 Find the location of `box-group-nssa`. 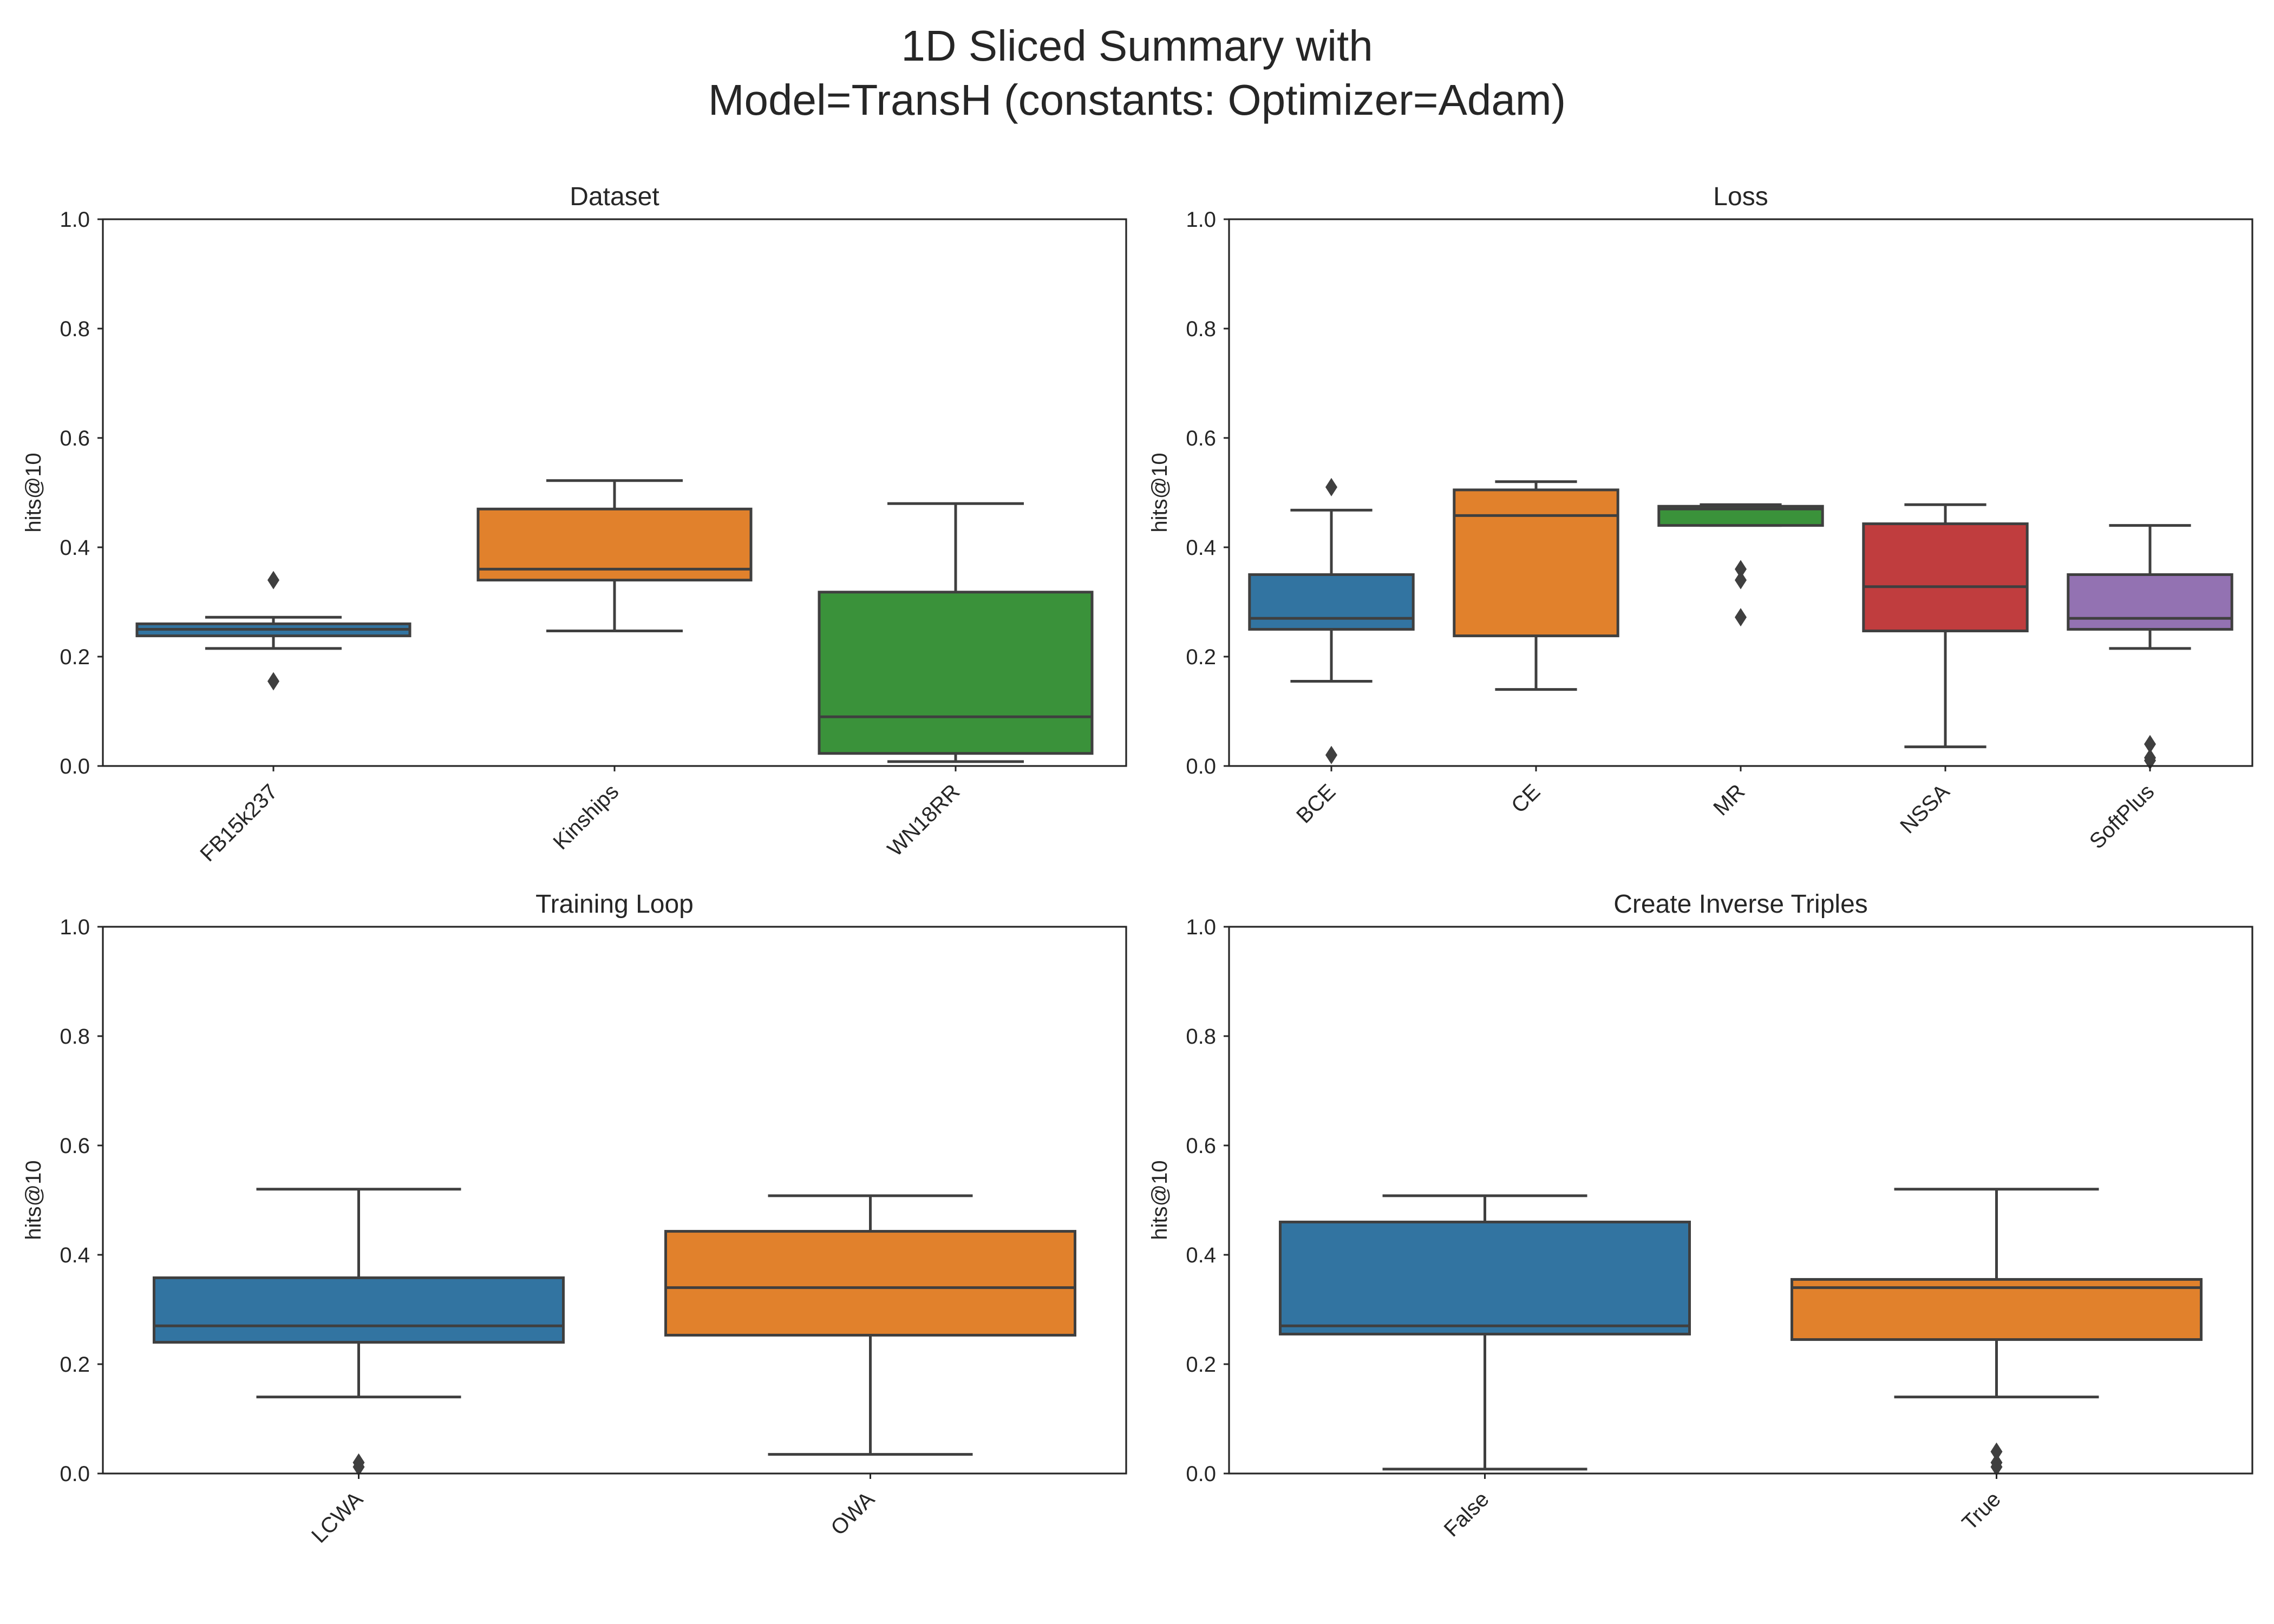

box-group-nssa is located at coordinates (1946, 626).